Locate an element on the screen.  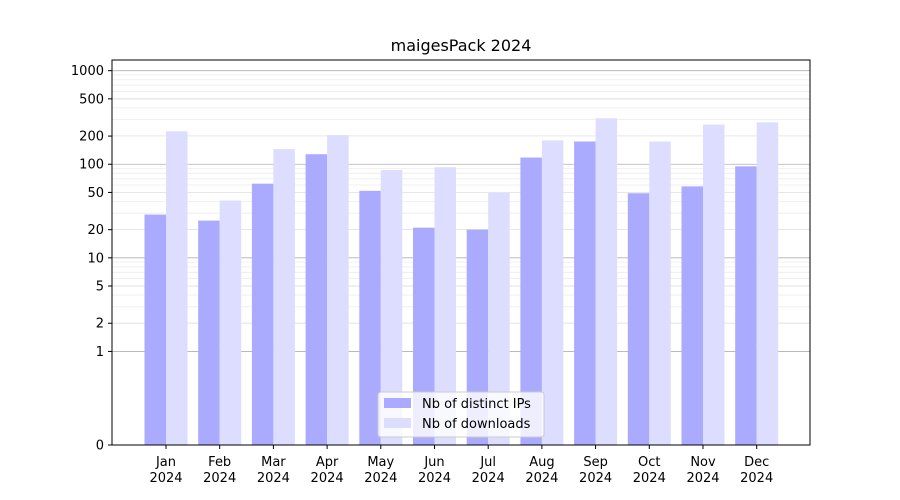
x-tick-label: Sep 2024 is located at coordinates (595, 470).